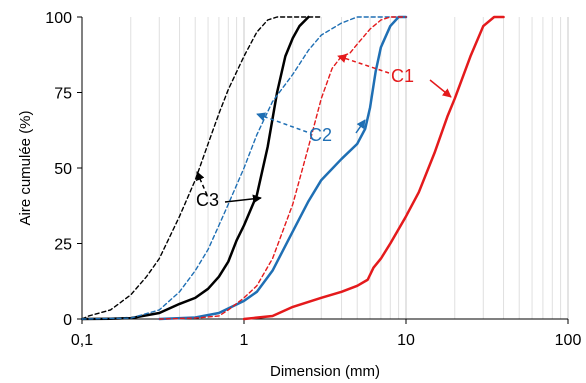 Image resolution: width=586 pixels, height=383 pixels. What do you see at coordinates (320, 135) in the screenshot?
I see `annotation-label: C2` at bounding box center [320, 135].